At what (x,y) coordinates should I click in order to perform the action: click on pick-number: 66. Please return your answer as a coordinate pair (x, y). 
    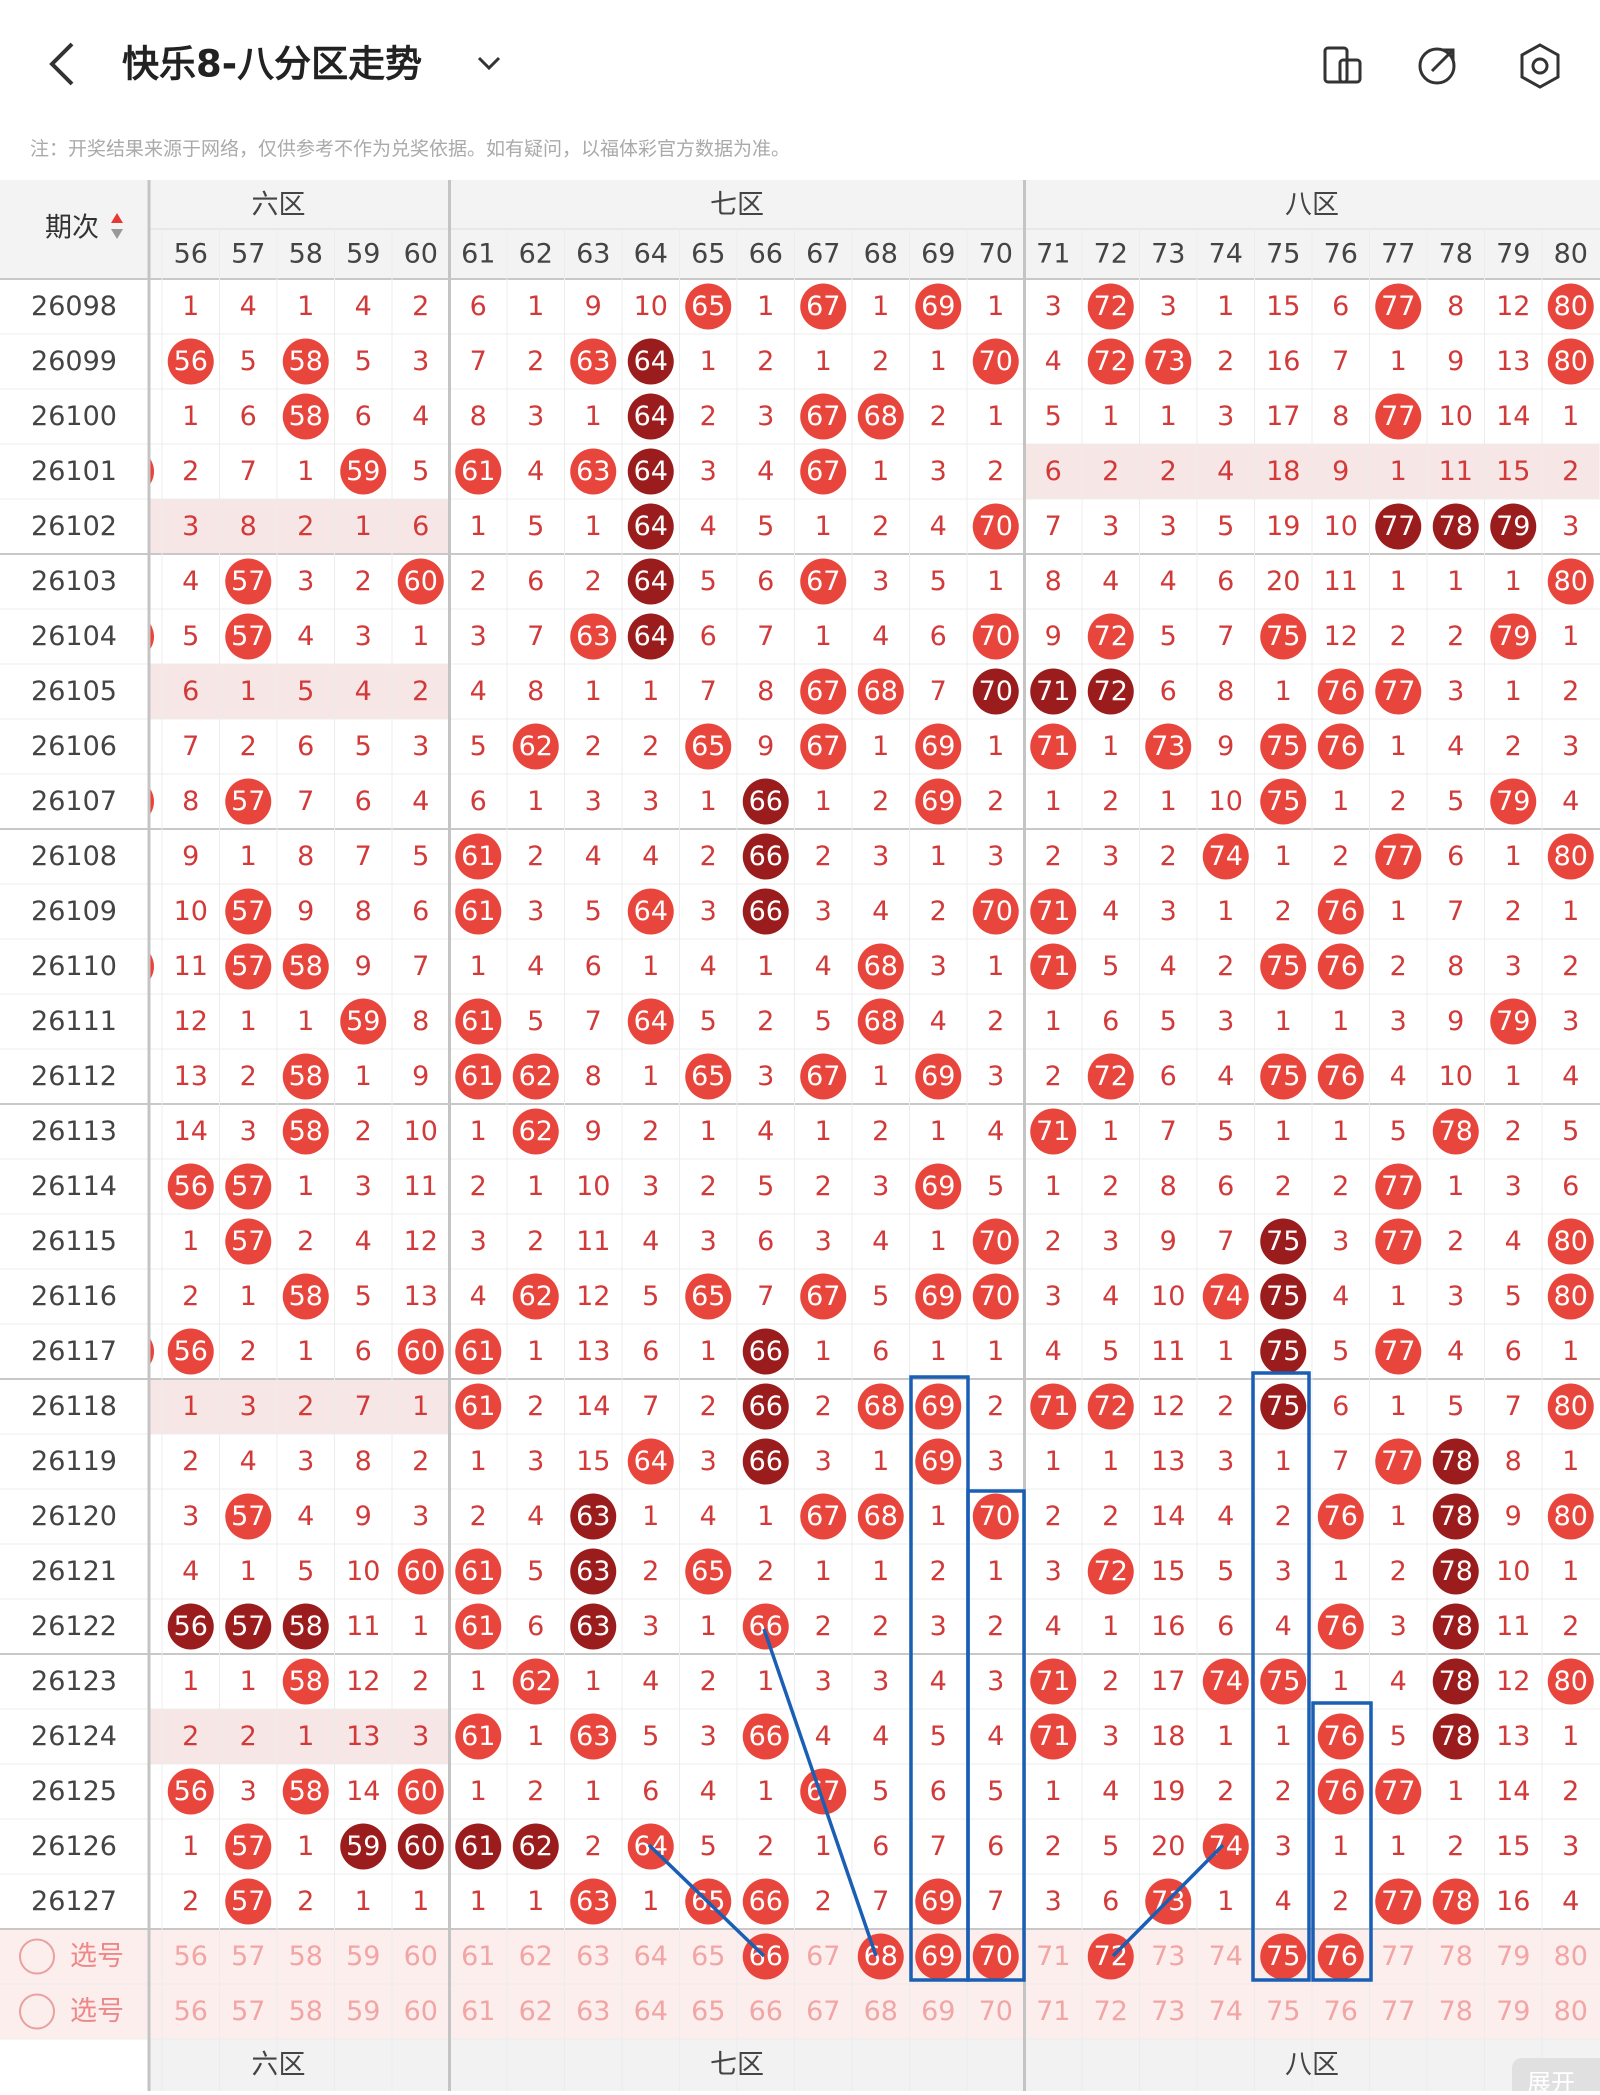
    Looking at the image, I should click on (766, 2011).